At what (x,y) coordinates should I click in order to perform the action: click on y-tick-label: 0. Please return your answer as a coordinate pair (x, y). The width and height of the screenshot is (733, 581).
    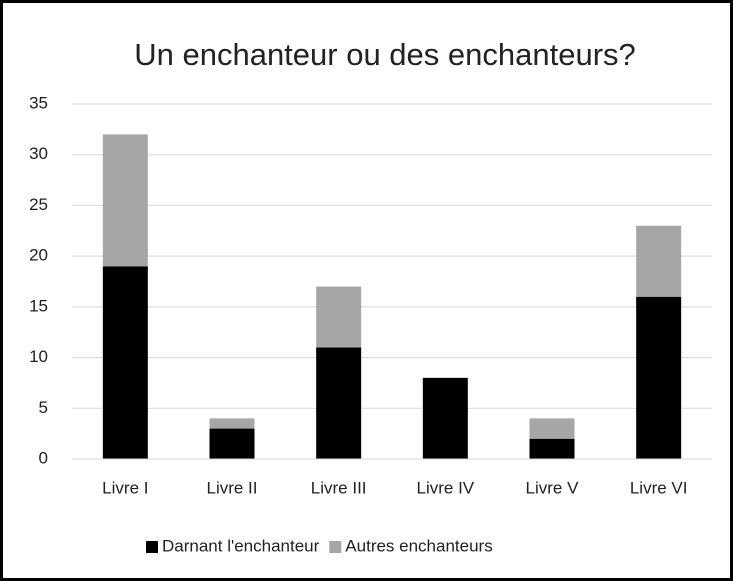
    Looking at the image, I should click on (43, 457).